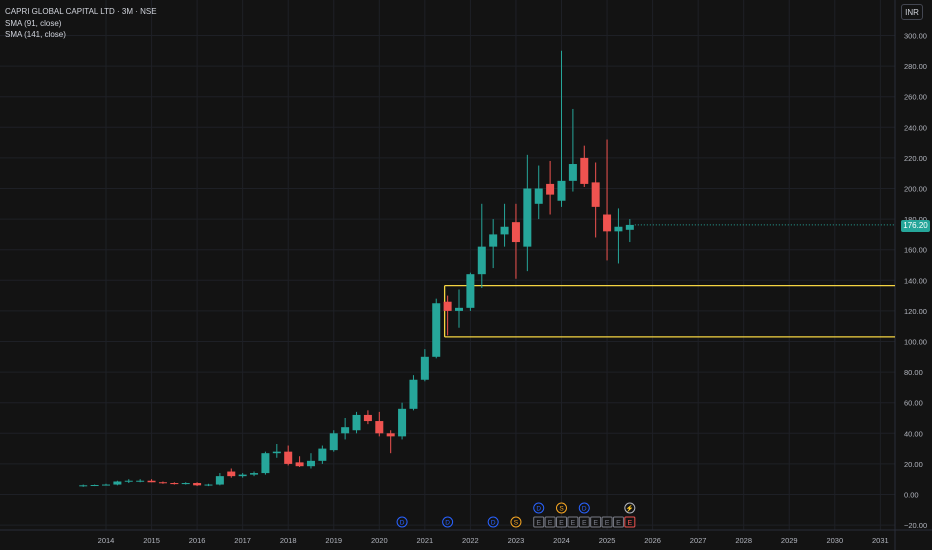 This screenshot has width=932, height=550. Describe the element at coordinates (915, 219) in the screenshot. I see `y-tick-label: 180.00` at that location.